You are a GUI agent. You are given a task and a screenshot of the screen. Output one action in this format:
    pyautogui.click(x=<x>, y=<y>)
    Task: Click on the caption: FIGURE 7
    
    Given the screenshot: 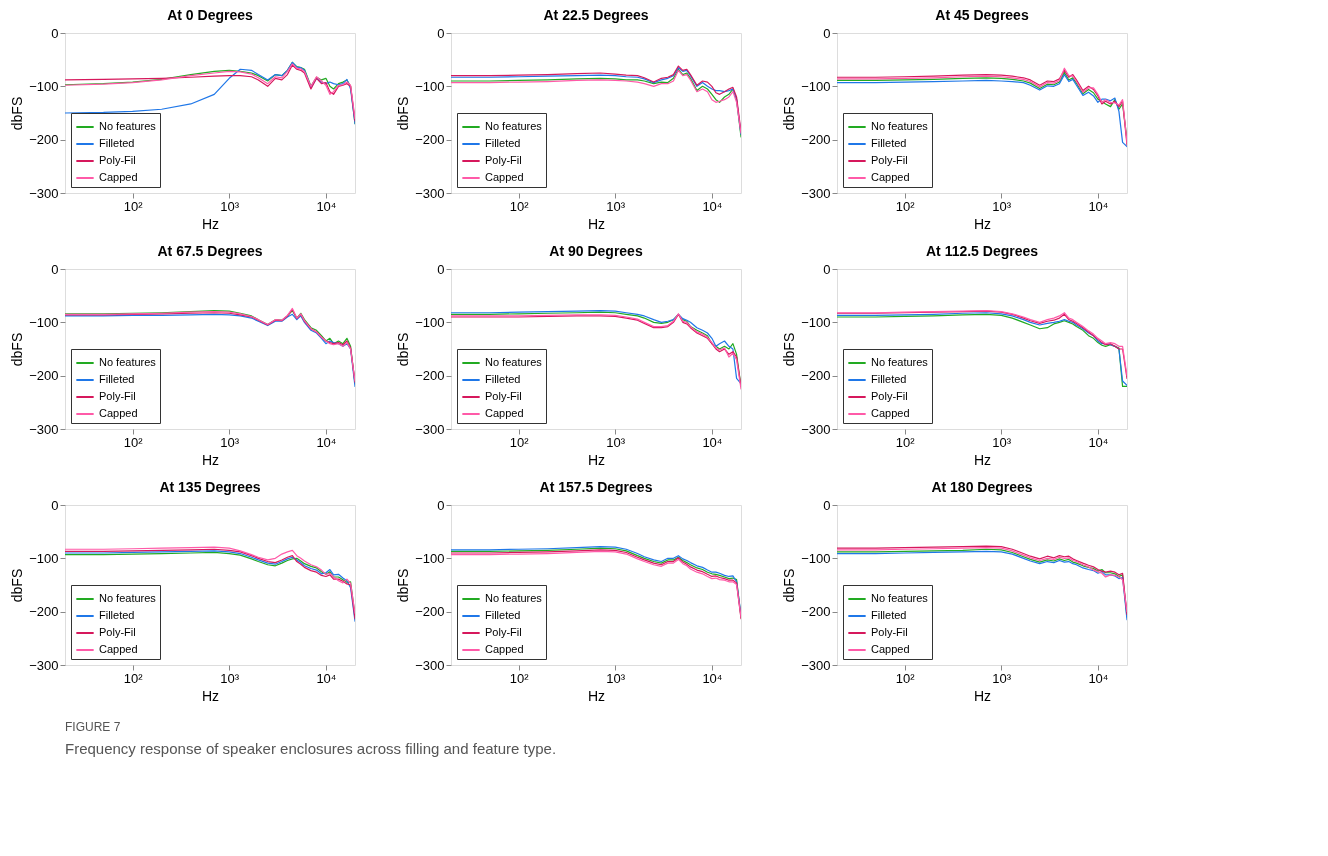 What is the action you would take?
    pyautogui.click(x=93, y=727)
    